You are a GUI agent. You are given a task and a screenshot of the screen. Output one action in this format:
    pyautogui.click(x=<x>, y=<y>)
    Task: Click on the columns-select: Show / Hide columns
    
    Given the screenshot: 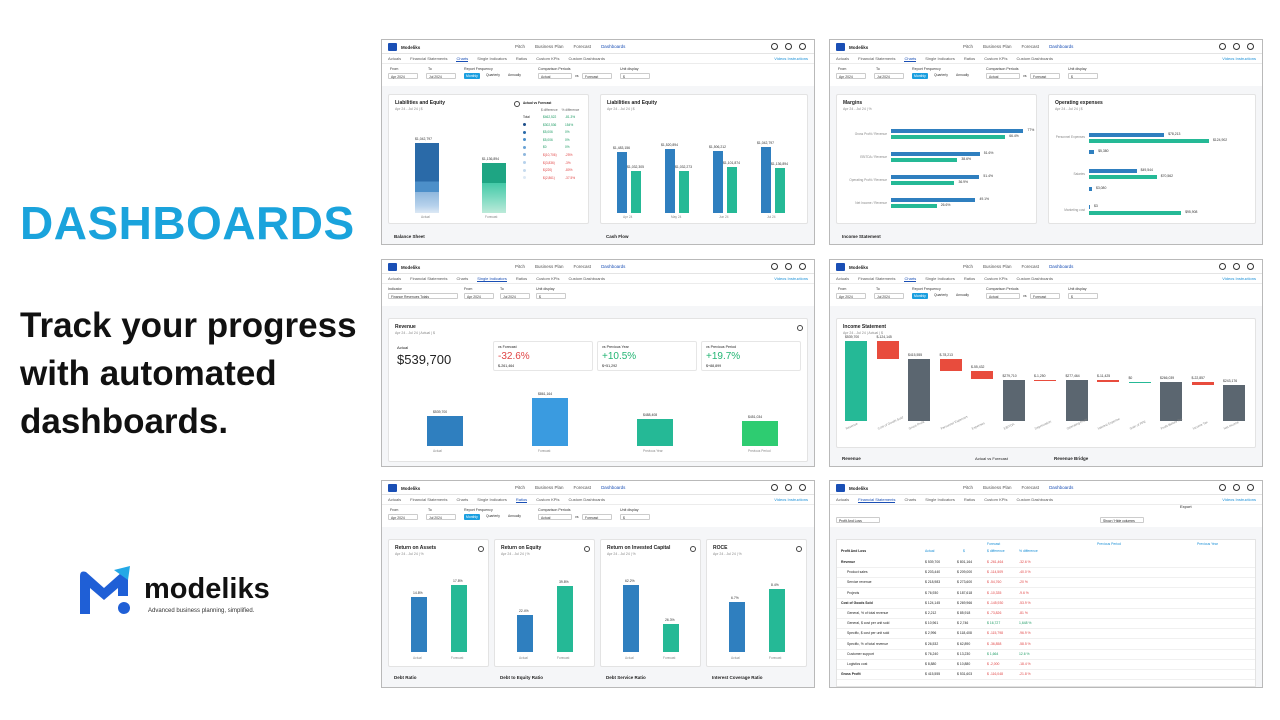 What is the action you would take?
    pyautogui.click(x=1122, y=520)
    